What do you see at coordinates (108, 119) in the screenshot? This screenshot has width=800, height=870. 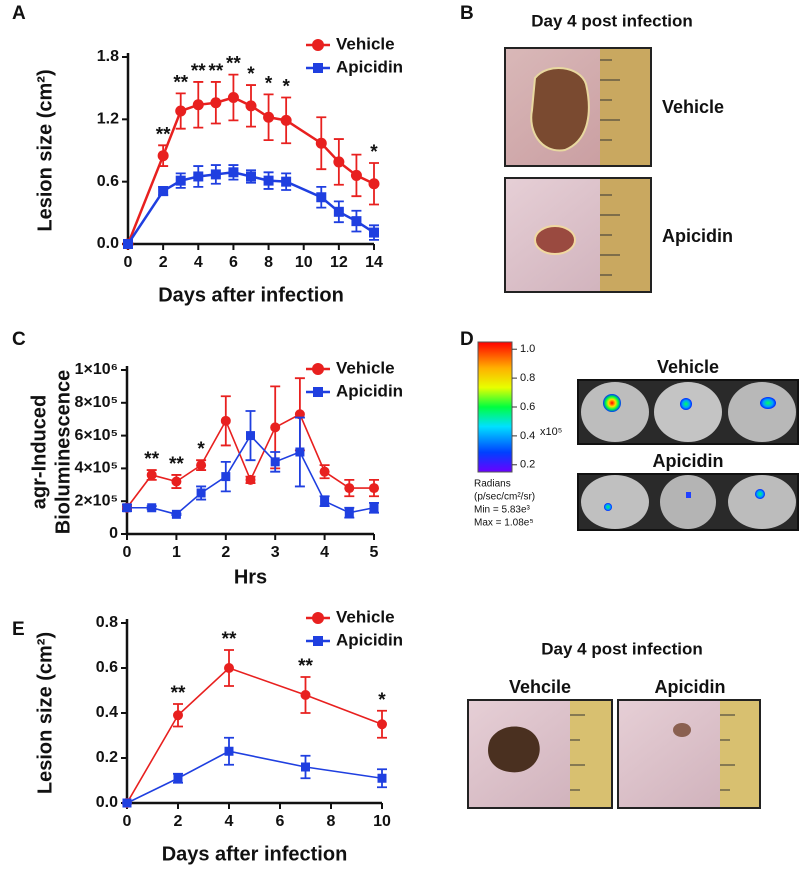 I see `y-tick-label: 1.2` at bounding box center [108, 119].